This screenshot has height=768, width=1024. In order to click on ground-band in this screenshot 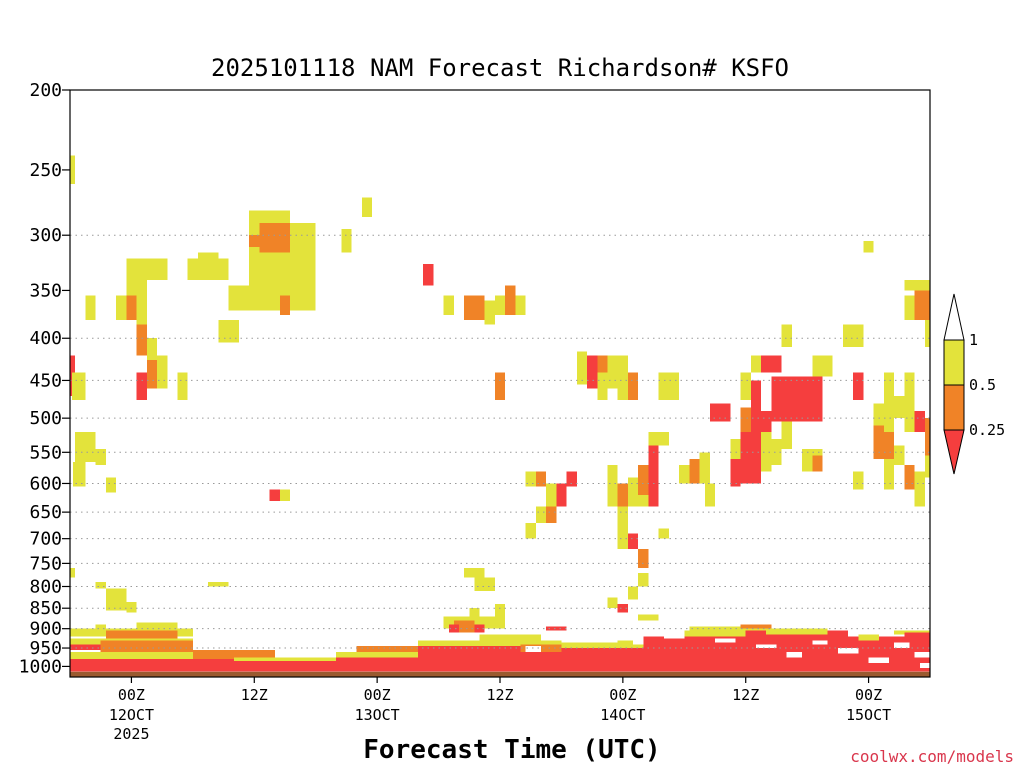, I will do `click(500, 674)`.